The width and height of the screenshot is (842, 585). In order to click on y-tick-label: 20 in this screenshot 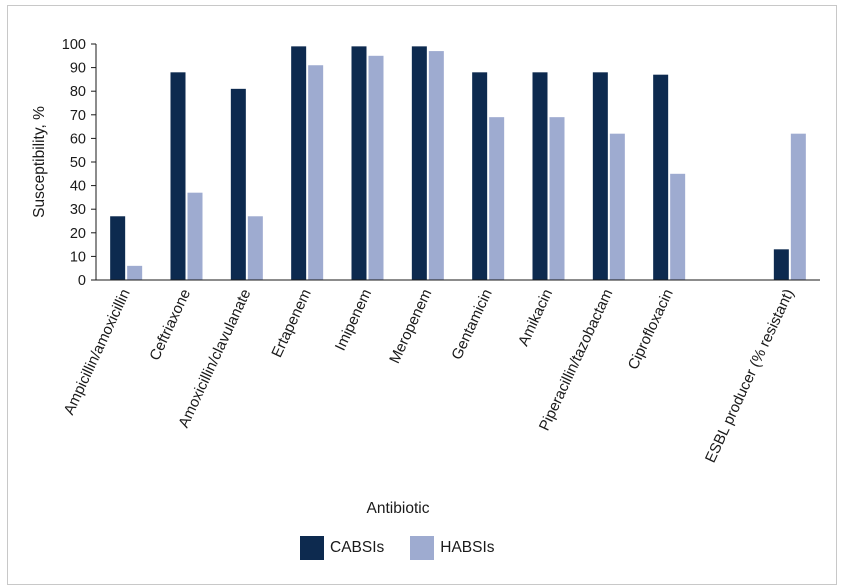, I will do `click(78, 234)`.